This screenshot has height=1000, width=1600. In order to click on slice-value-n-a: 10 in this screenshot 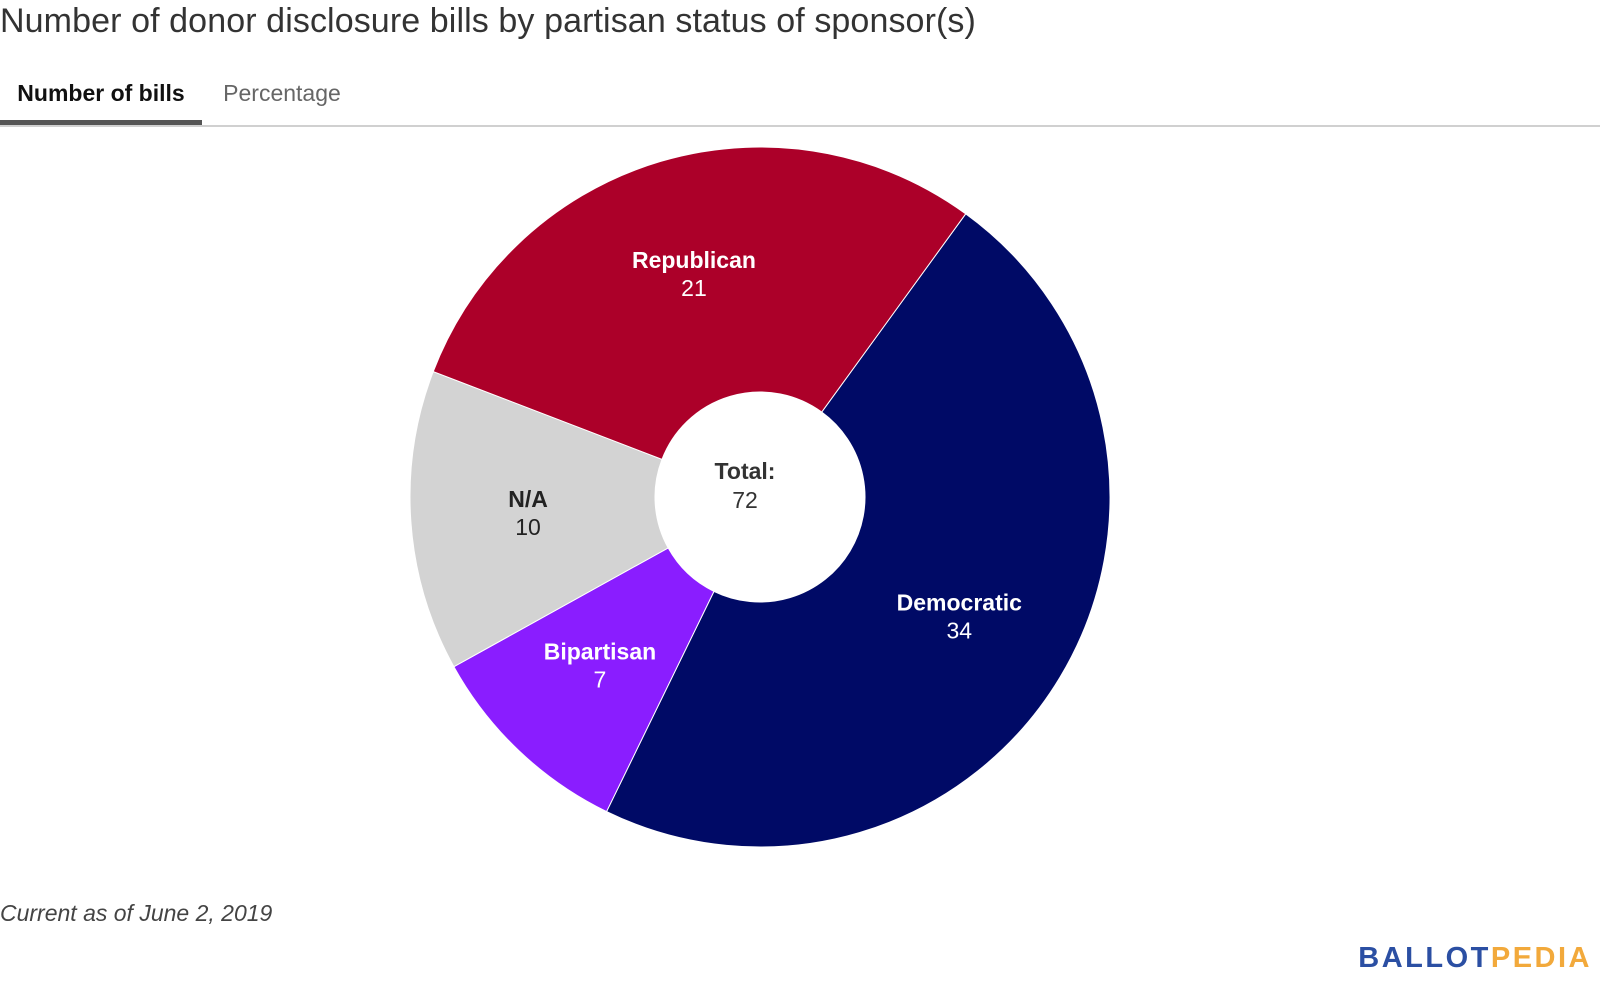, I will do `click(528, 527)`.